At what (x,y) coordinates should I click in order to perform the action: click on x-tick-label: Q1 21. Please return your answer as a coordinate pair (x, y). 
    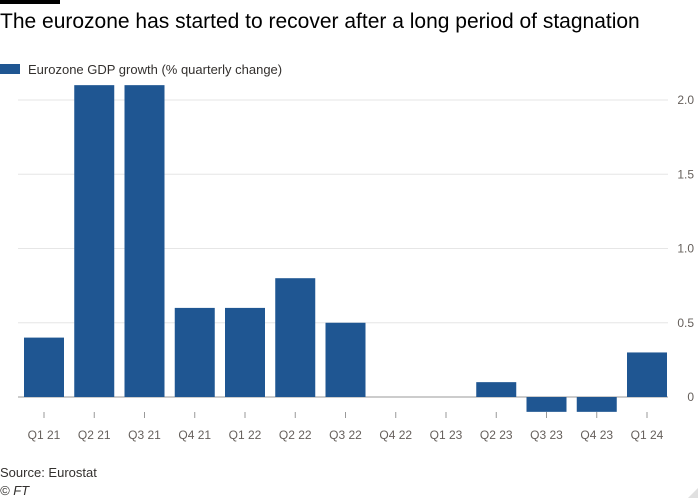
    Looking at the image, I should click on (44, 435).